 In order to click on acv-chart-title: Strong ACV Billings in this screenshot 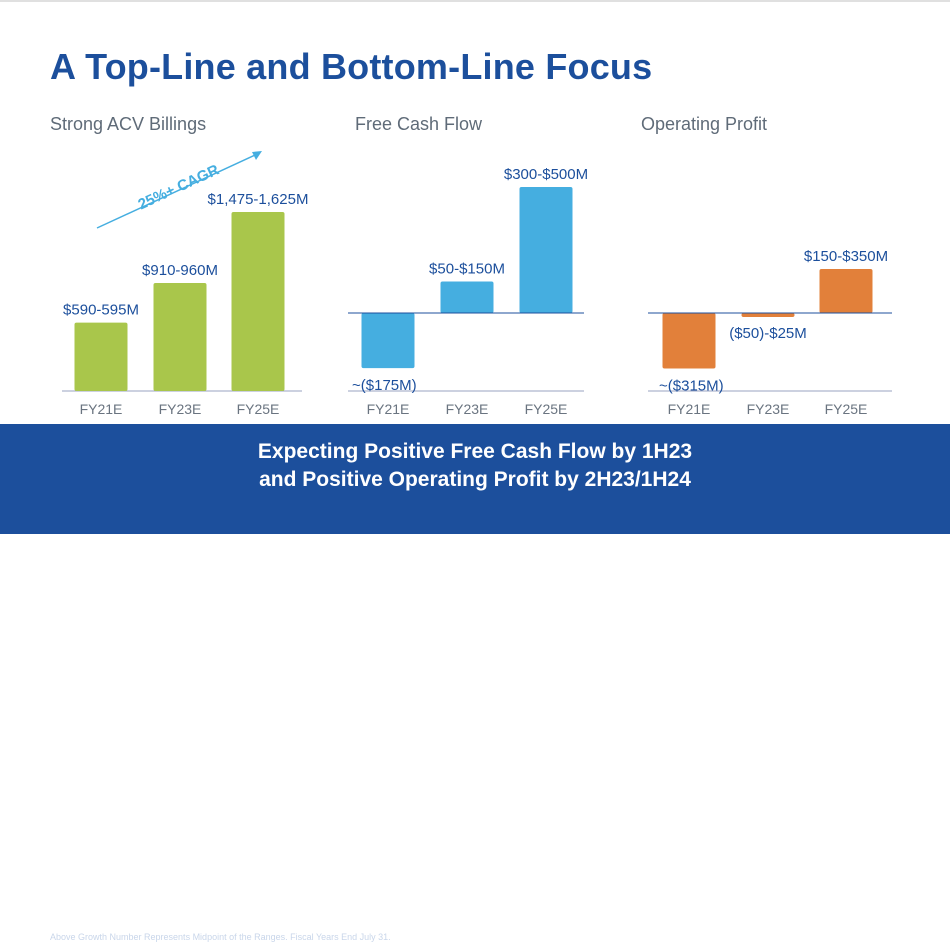, I will do `click(128, 124)`.